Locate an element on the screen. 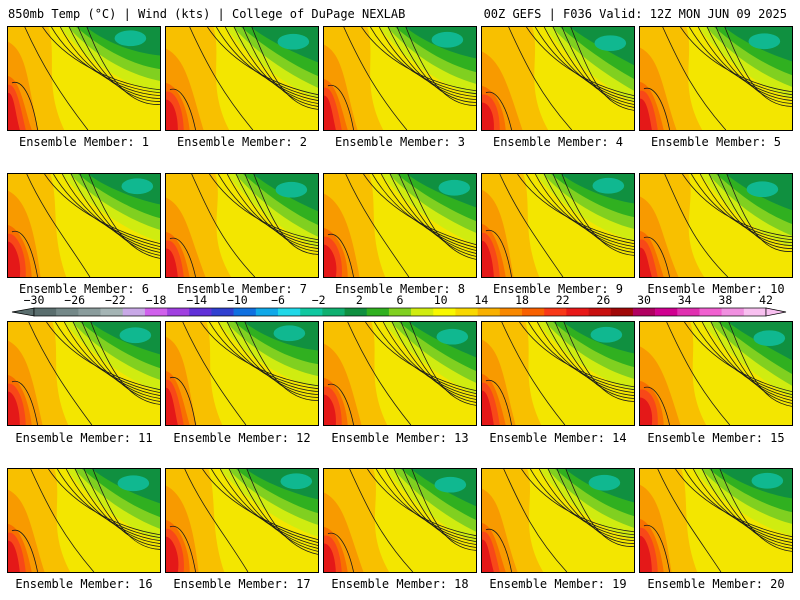 The image size is (800, 600). colorbar-tick-label: −14 is located at coordinates (196, 300).